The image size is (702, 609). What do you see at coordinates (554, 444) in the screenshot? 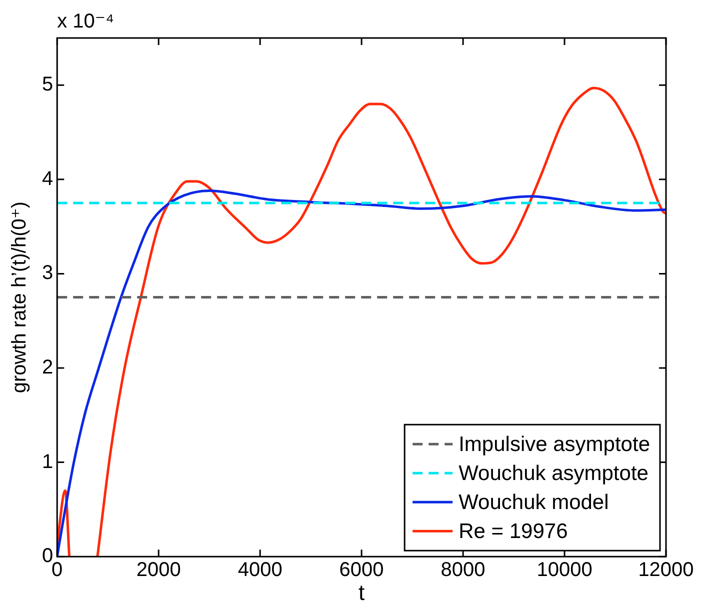
I see `legend-label: Impulsive asymptote` at bounding box center [554, 444].